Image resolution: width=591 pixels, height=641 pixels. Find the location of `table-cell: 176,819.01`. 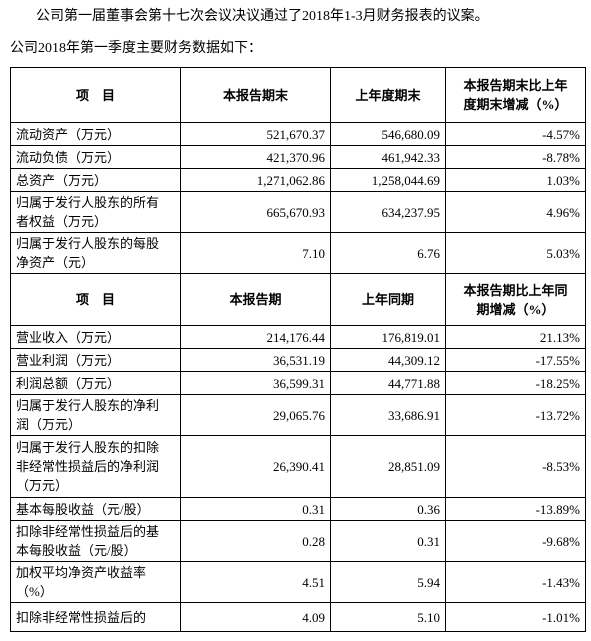

table-cell: 176,819.01 is located at coordinates (388, 337).